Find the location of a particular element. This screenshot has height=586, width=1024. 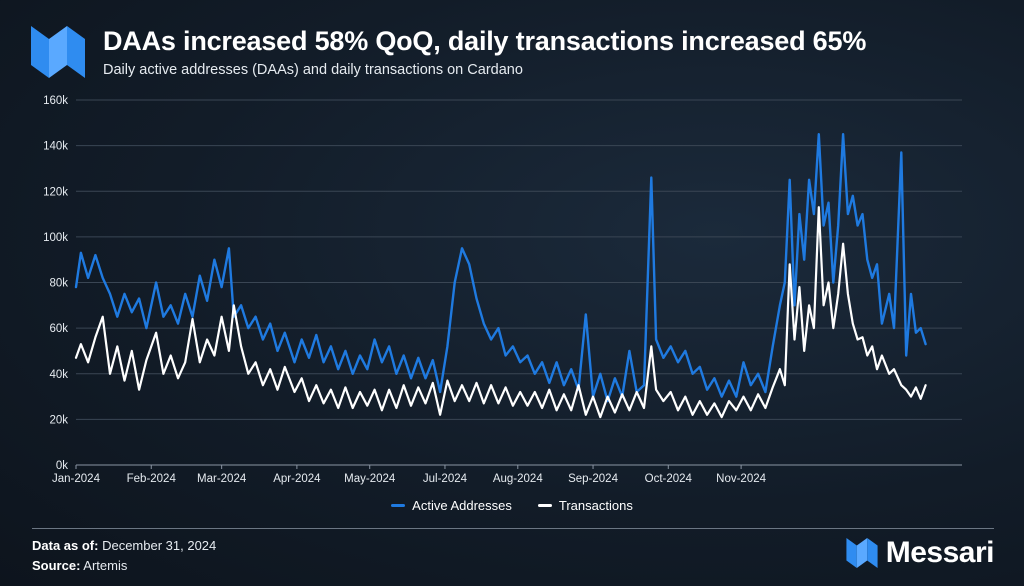

x-tick-label: Jan-2024 is located at coordinates (76, 479).